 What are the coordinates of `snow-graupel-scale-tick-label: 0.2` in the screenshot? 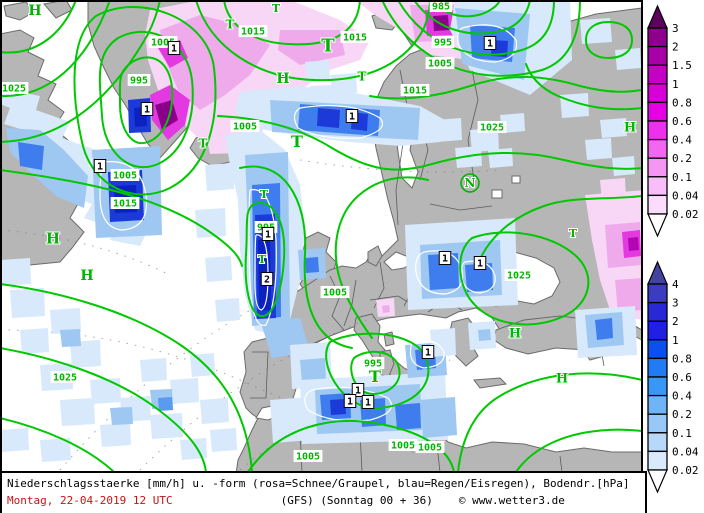 It's located at (682, 158).